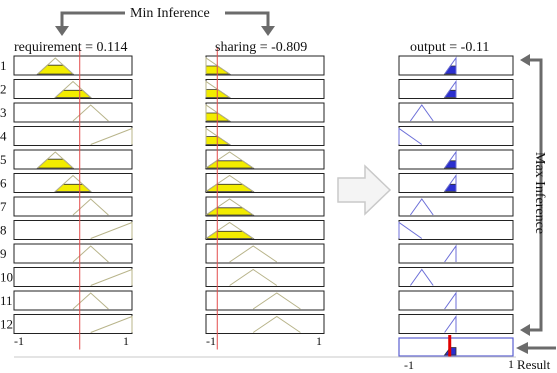 This screenshot has width=557, height=373. I want to click on rule-number-11: 11, so click(6, 300).